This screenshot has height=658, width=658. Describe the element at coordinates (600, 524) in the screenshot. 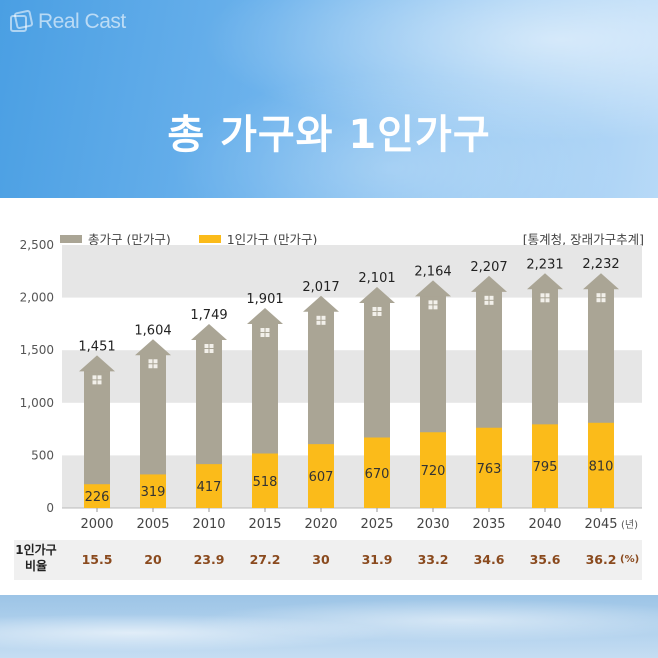

I see `x-tick-label: 2045` at that location.